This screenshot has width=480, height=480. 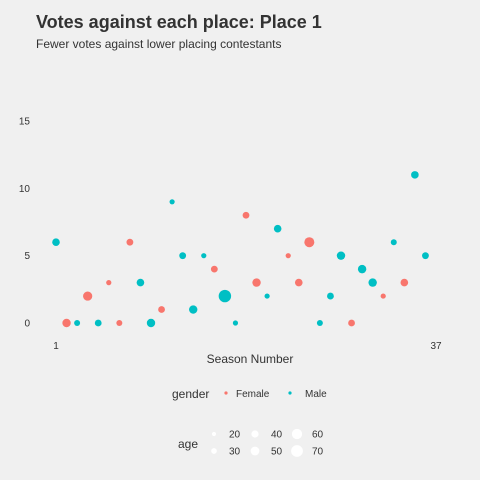 What do you see at coordinates (27, 324) in the screenshot?
I see `y-tick-label: 0` at bounding box center [27, 324].